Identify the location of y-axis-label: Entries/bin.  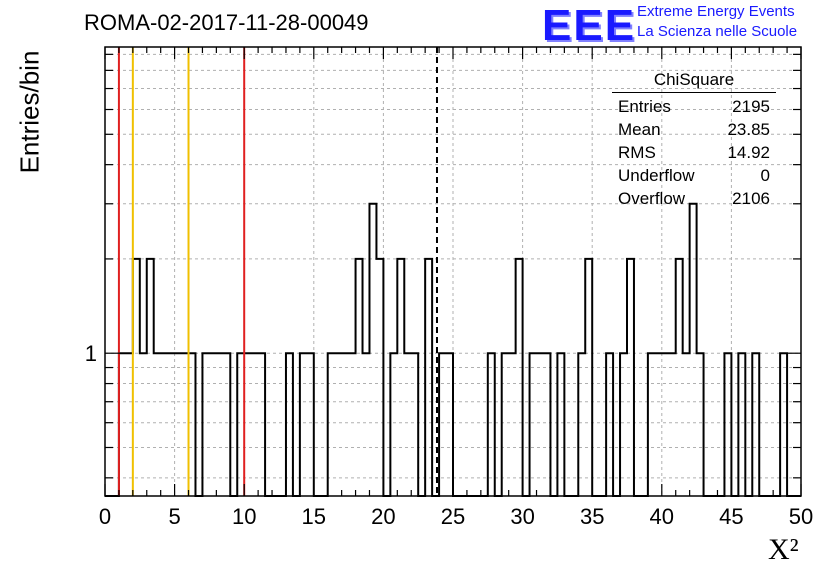
(29, 112).